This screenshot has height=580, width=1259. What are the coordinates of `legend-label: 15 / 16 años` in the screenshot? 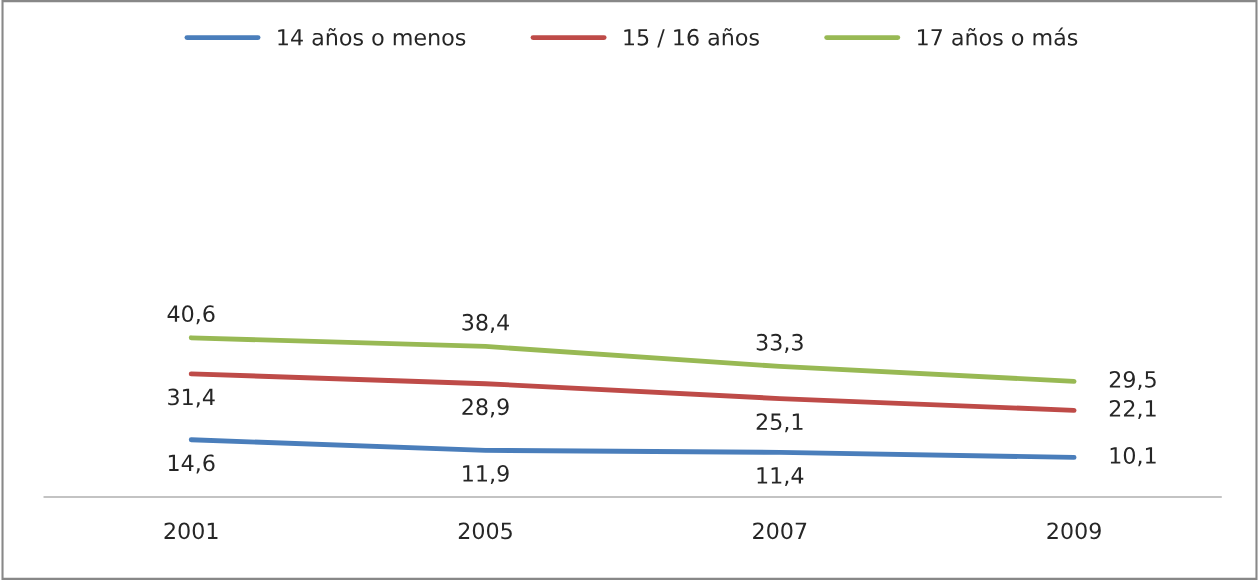 It's located at (691, 38).